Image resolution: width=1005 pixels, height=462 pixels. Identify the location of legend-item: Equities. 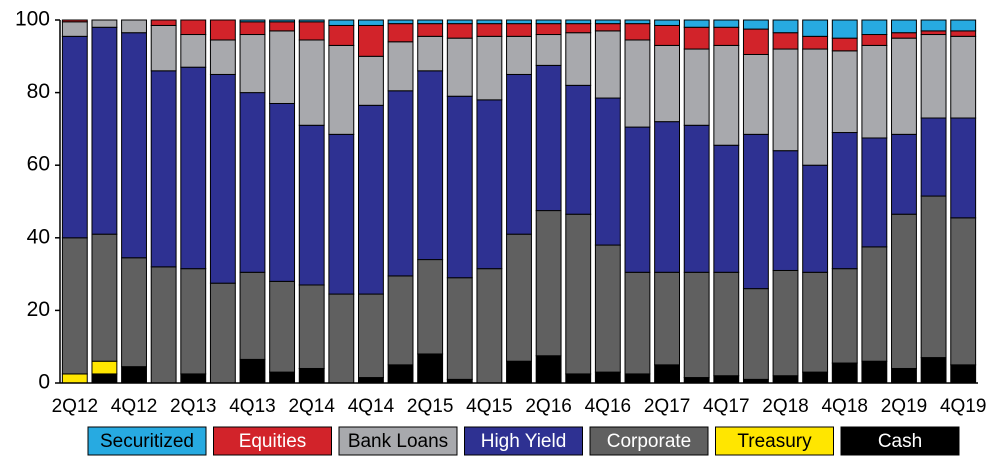
(272, 441).